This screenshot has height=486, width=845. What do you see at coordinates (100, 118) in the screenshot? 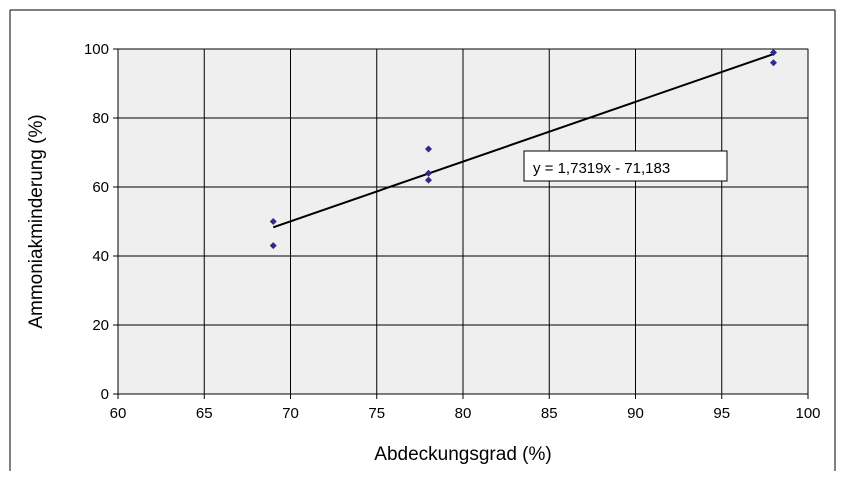
I see `y-tick-label: 80` at bounding box center [100, 118].